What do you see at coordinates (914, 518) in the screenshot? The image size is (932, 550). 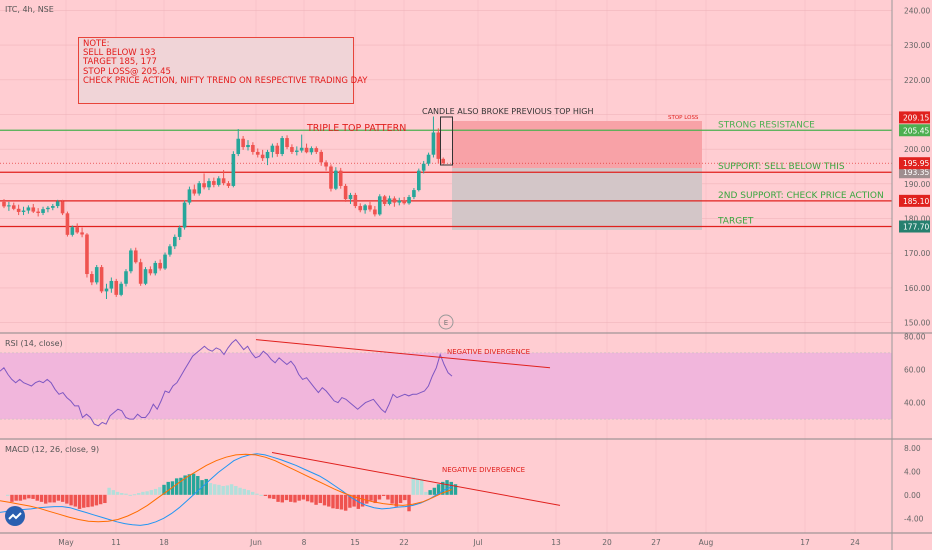 I see `macd-tick-label: -4.00` at bounding box center [914, 518].